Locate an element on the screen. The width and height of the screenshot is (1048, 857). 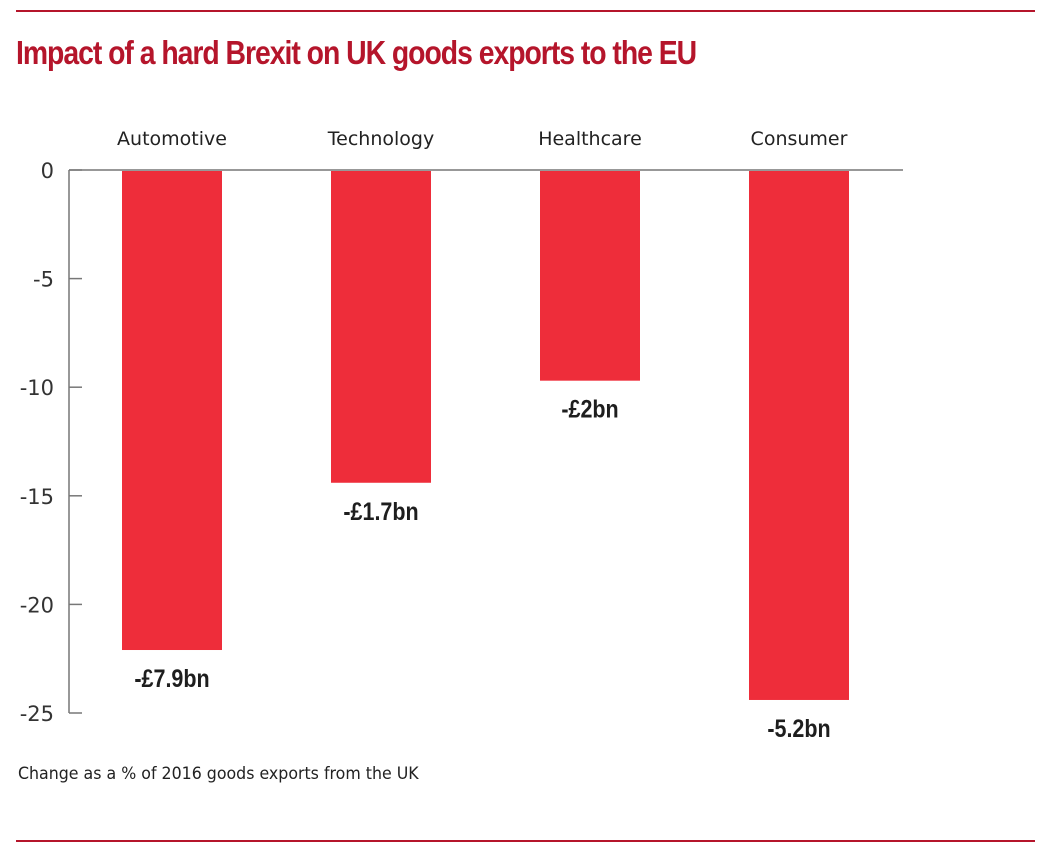
bar-healthcare is located at coordinates (590, 276).